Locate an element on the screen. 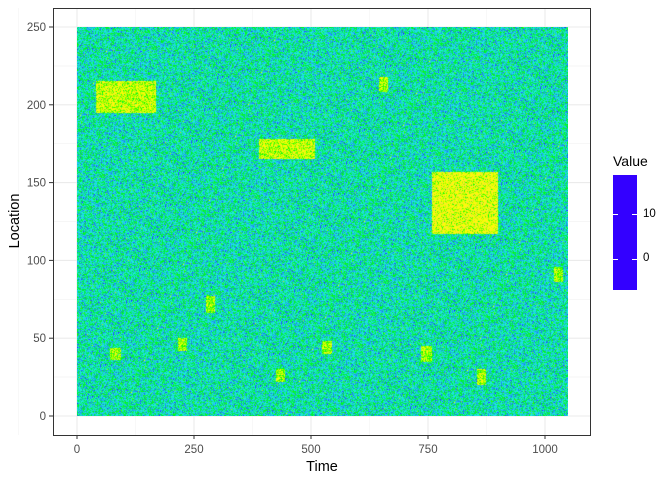 This screenshot has width=672, height=480. y-tick-label: 150 is located at coordinates (36, 184).